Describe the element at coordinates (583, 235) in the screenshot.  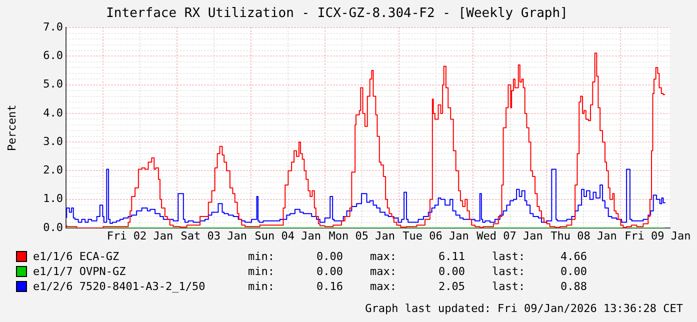
I see `x-tick-label: Thu 08 Jan` at that location.